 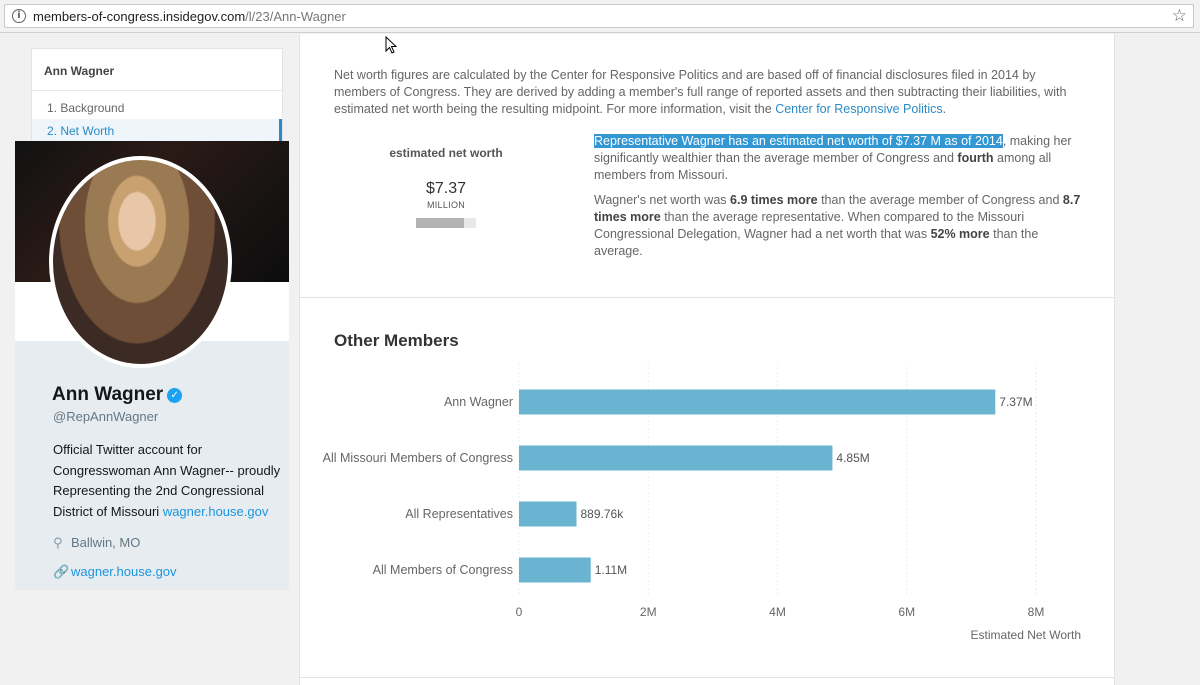 I want to click on twitter-location: ⚲ Ballwin, MO, so click(x=96, y=543).